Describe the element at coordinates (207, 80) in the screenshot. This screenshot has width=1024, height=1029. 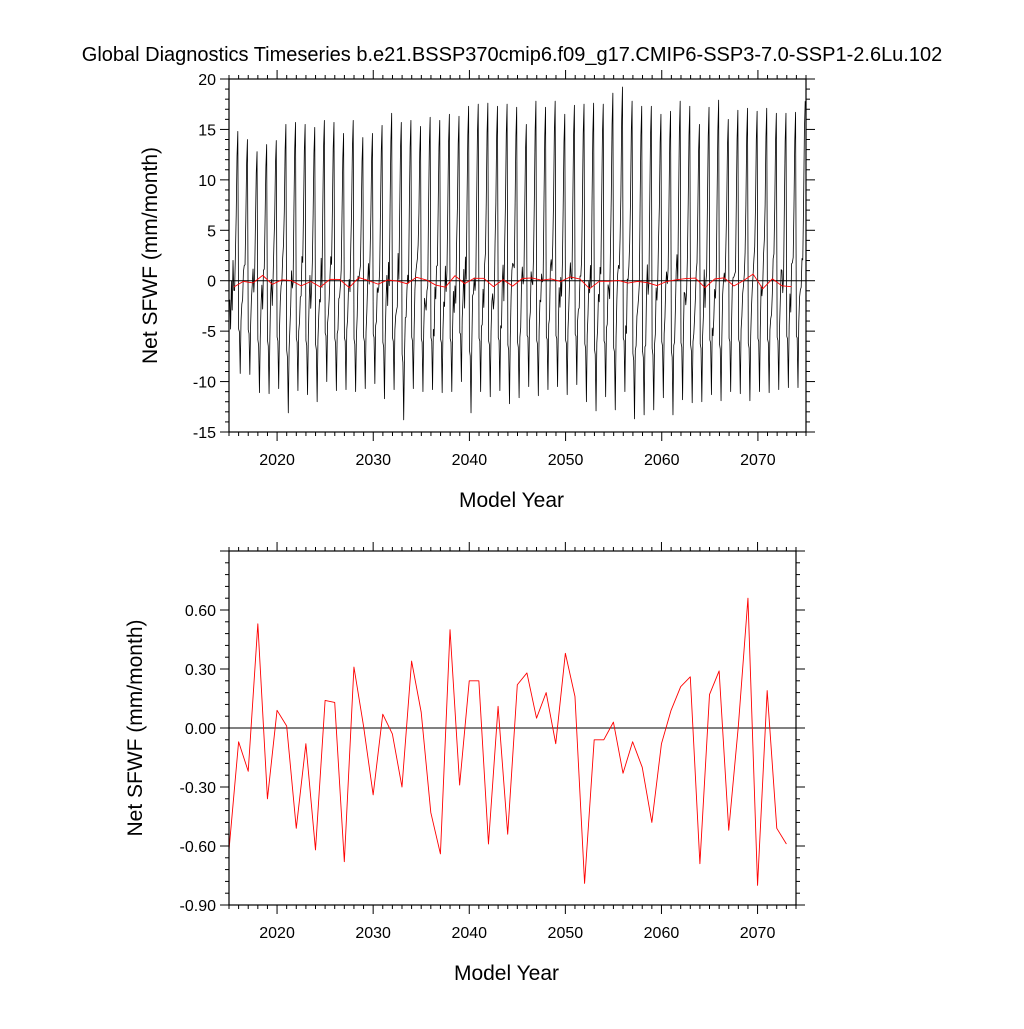
I see `y-tick-label: 20` at that location.